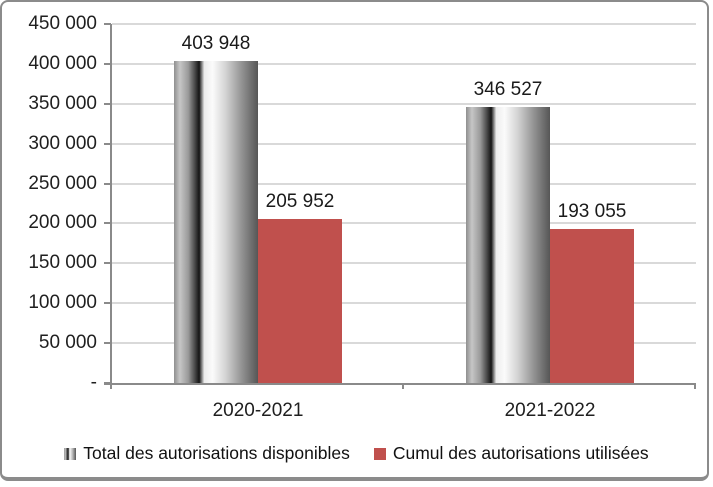 The width and height of the screenshot is (713, 487). Describe the element at coordinates (67, 343) in the screenshot. I see `y-axis-label: 50 000` at that location.